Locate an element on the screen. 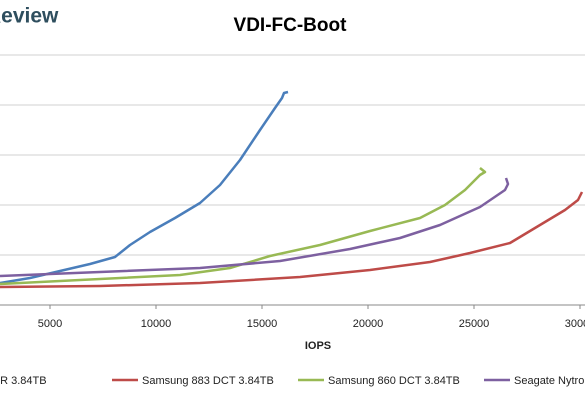 This screenshot has width=585, height=401. legend-label: Seagate Nytro 1351 3.84TB is located at coordinates (549, 381).